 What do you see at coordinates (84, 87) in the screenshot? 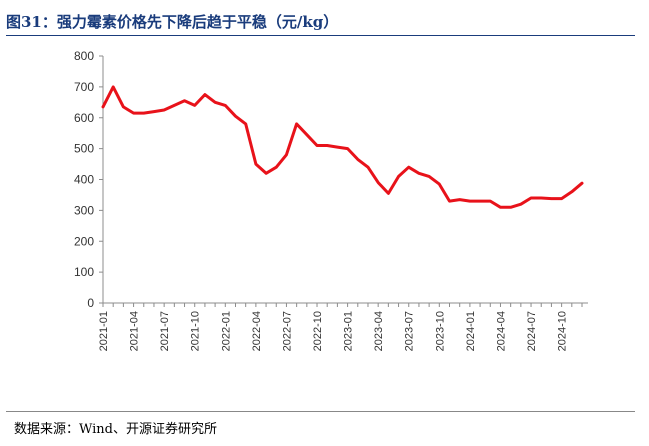
I see `y-tick-label: 700` at bounding box center [84, 87].